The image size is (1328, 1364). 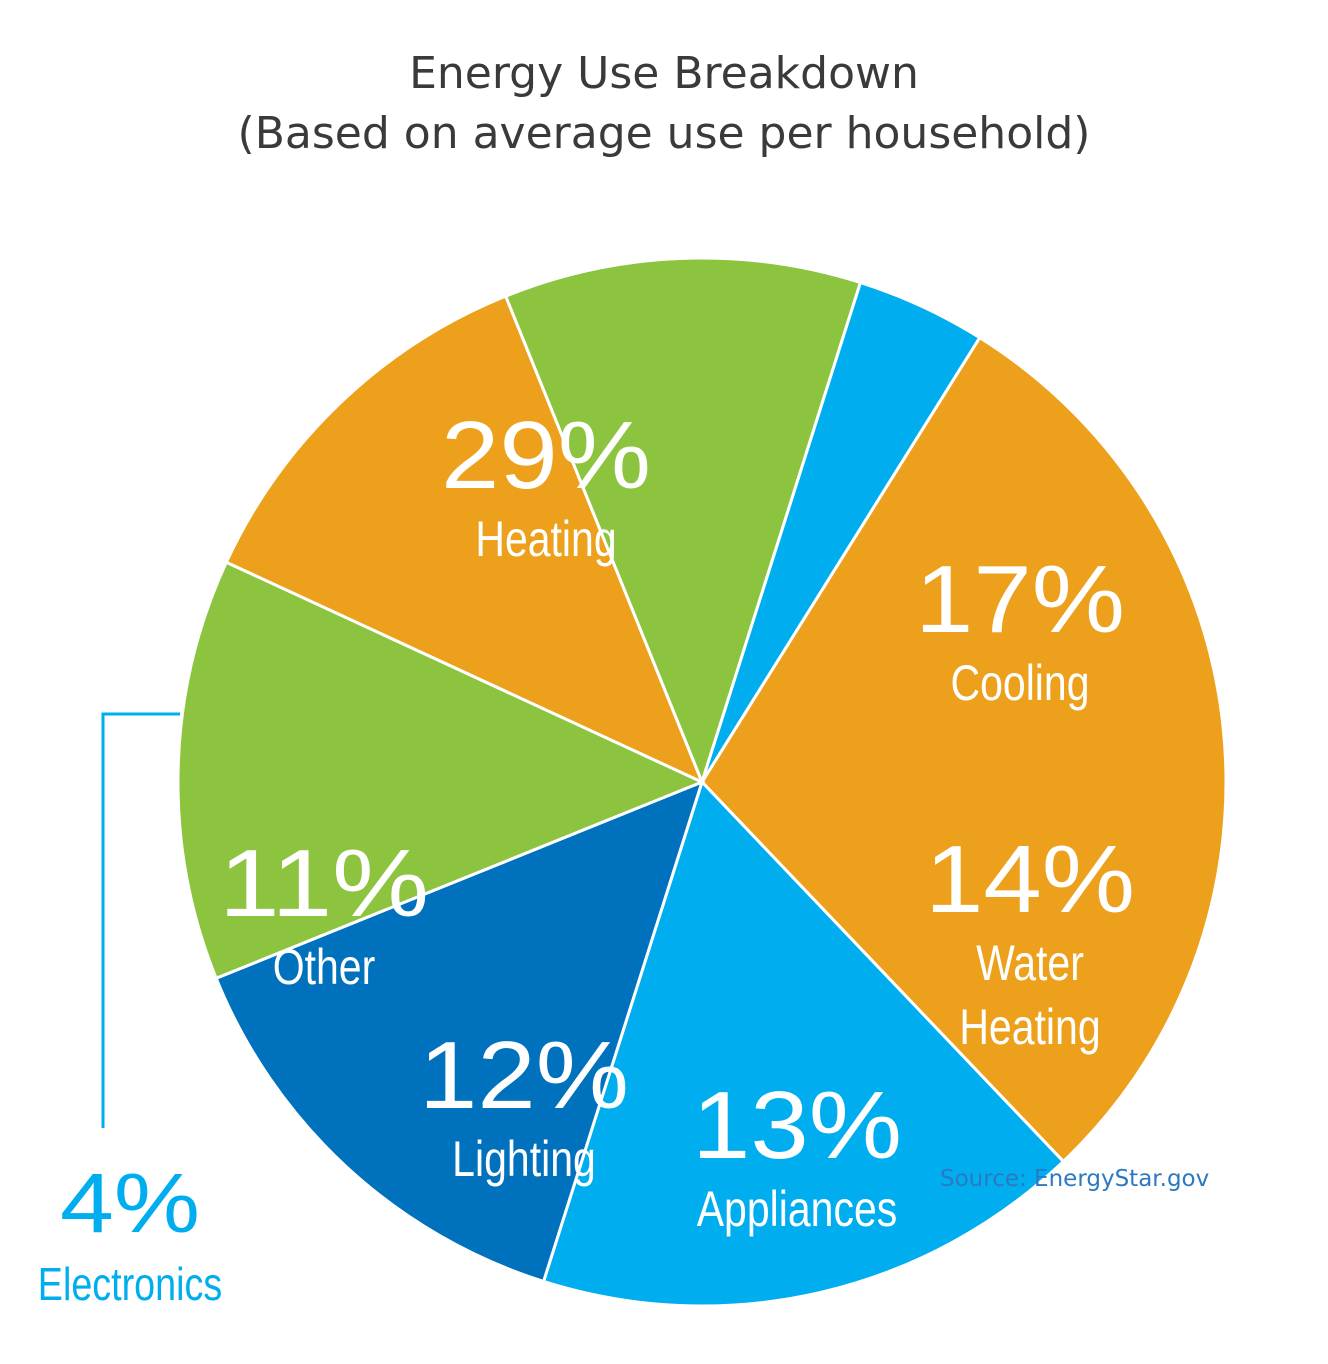 What do you see at coordinates (130, 1203) in the screenshot?
I see `slice-percent-electronics: 4%` at bounding box center [130, 1203].